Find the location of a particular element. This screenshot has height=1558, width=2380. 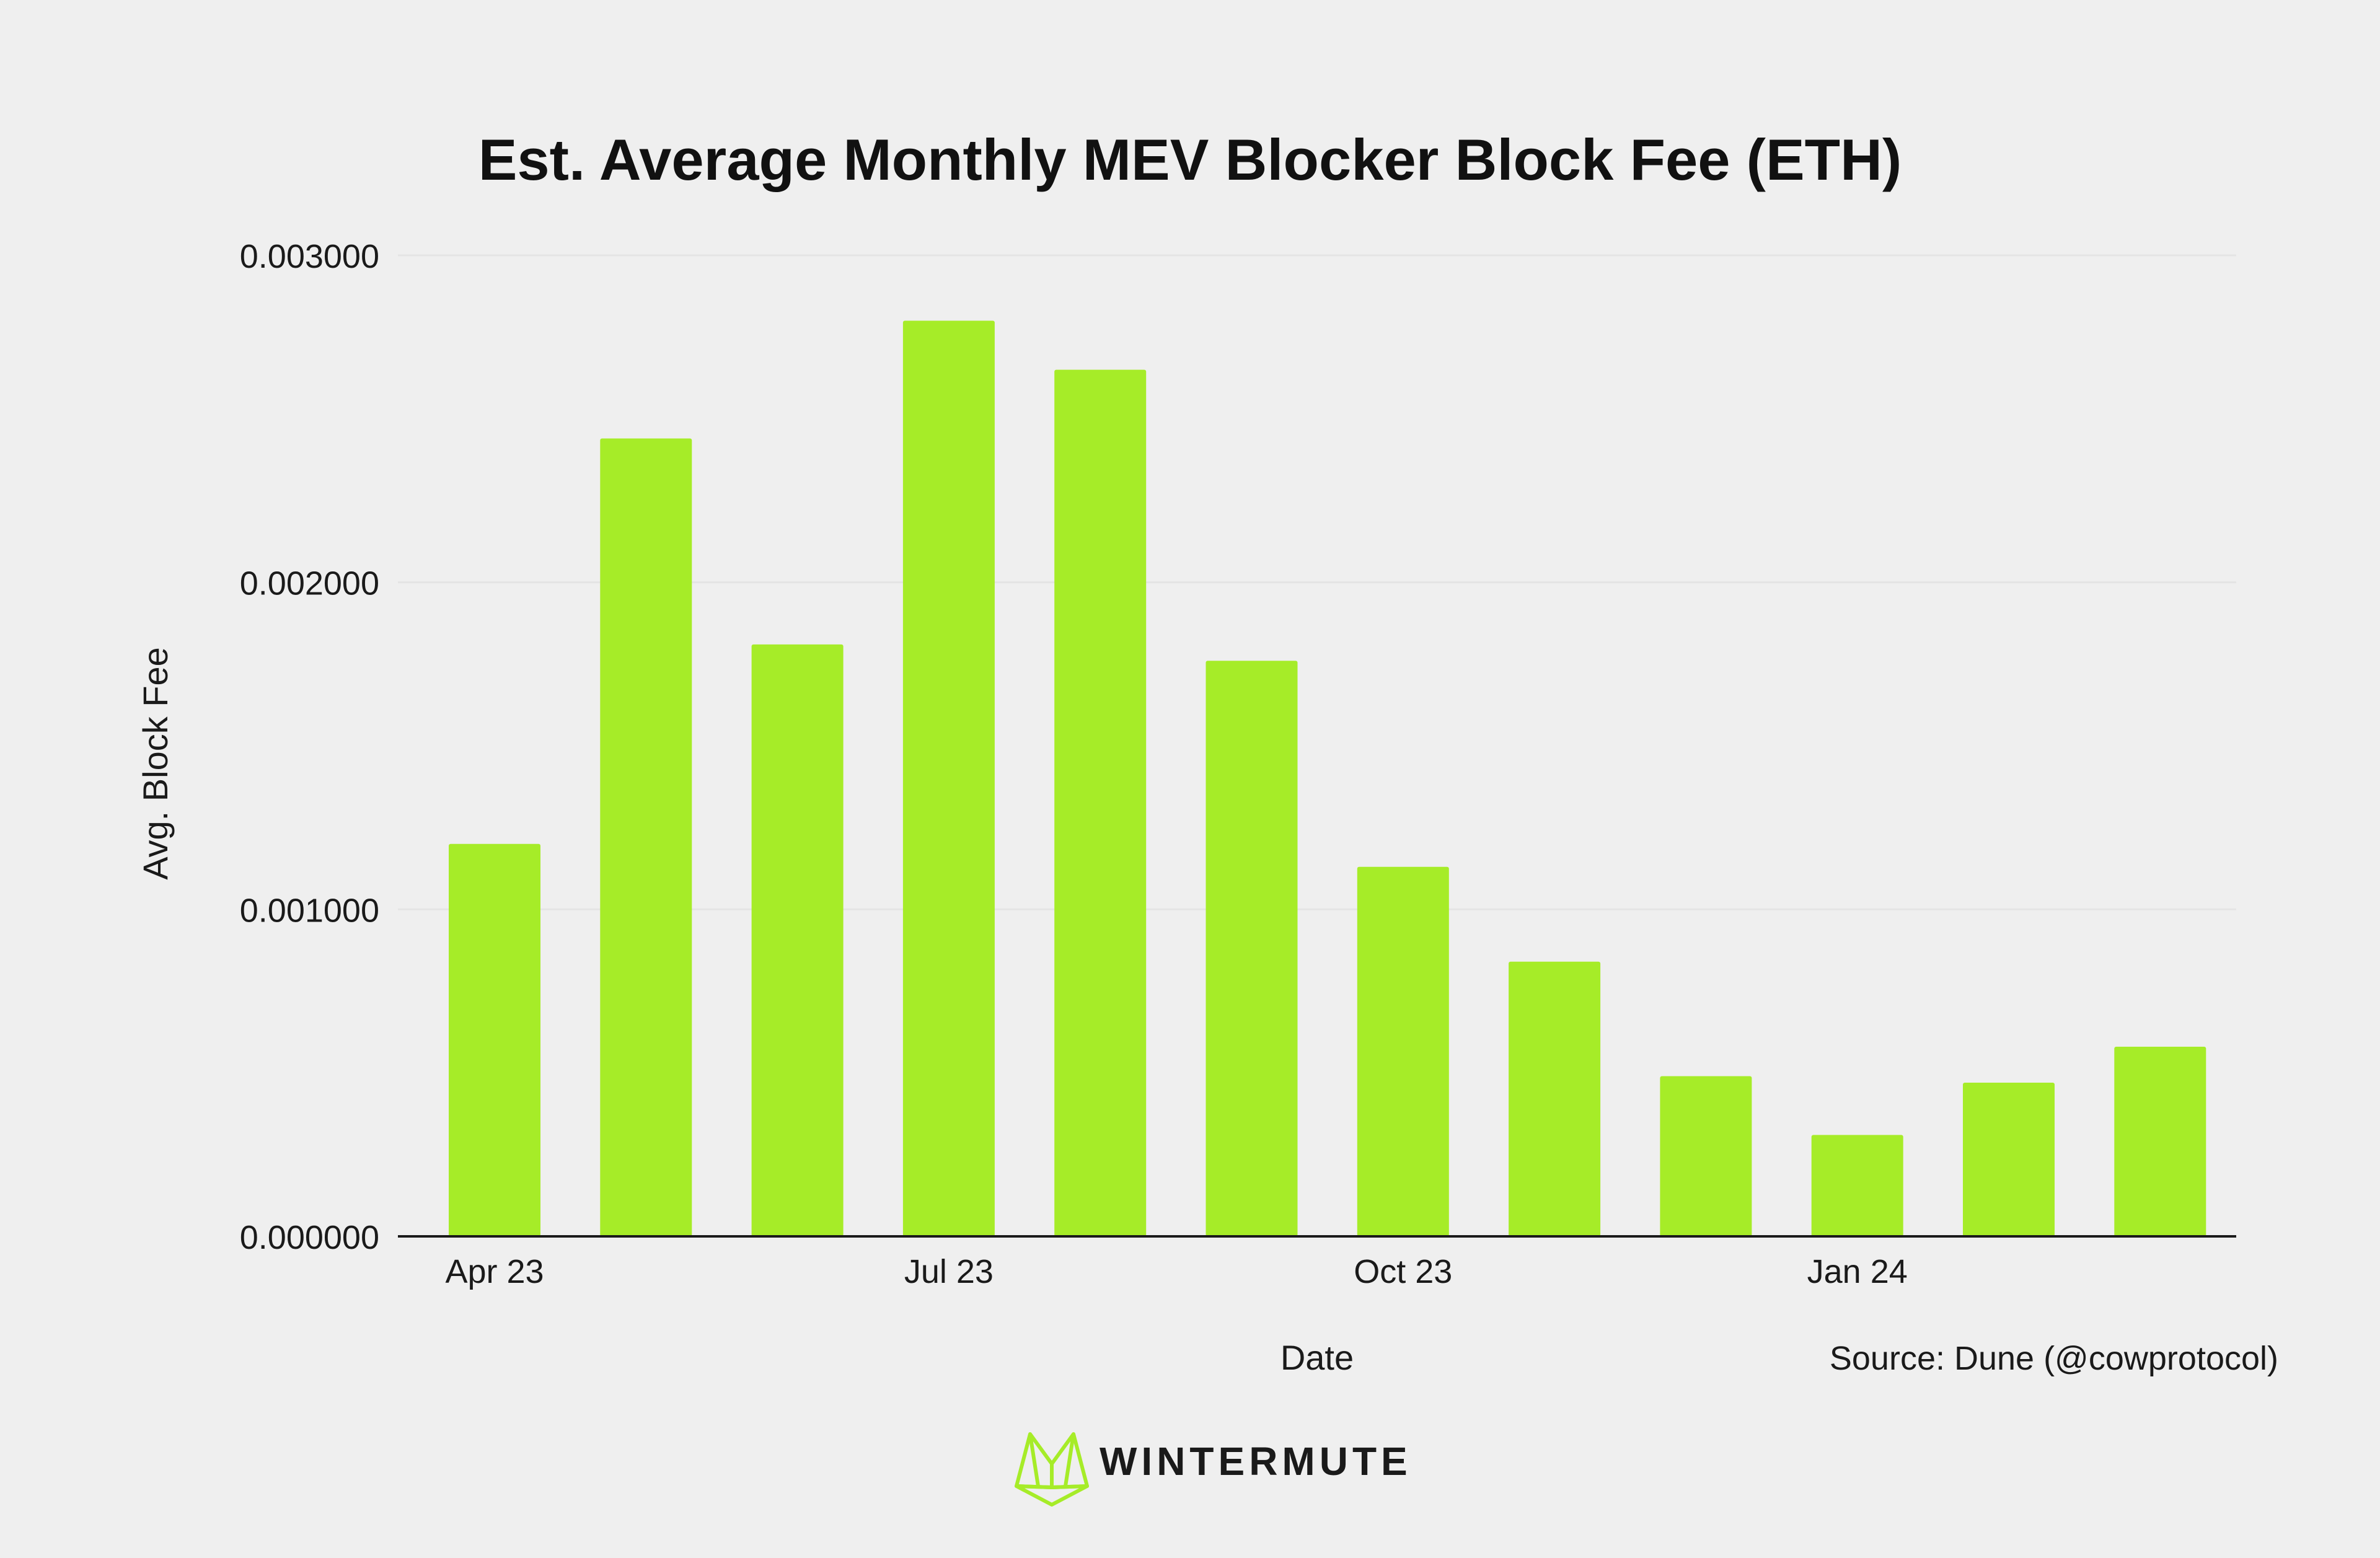

y-tick-label: 0.001000 is located at coordinates (309, 910).